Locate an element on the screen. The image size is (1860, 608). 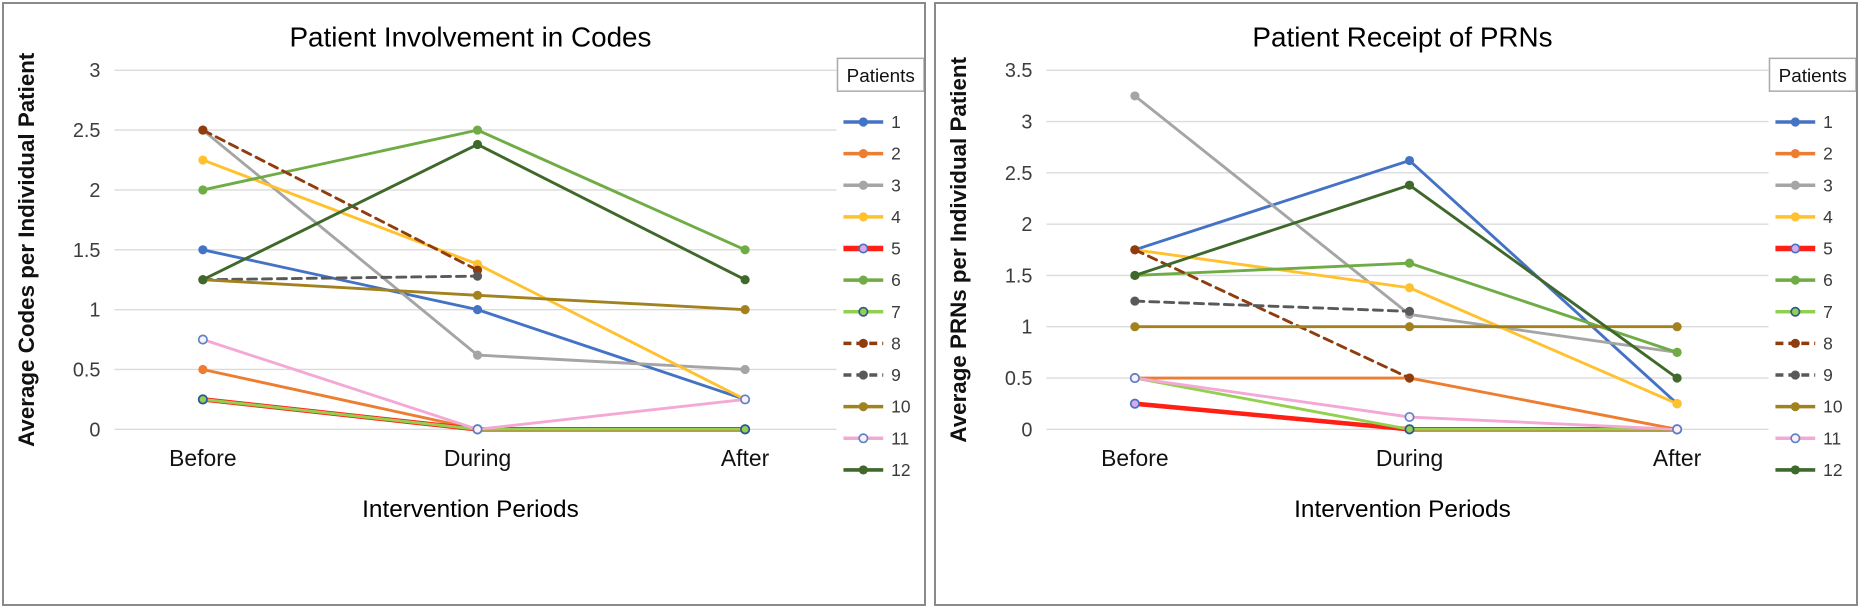
y-tick-label: 2 is located at coordinates (94, 191).